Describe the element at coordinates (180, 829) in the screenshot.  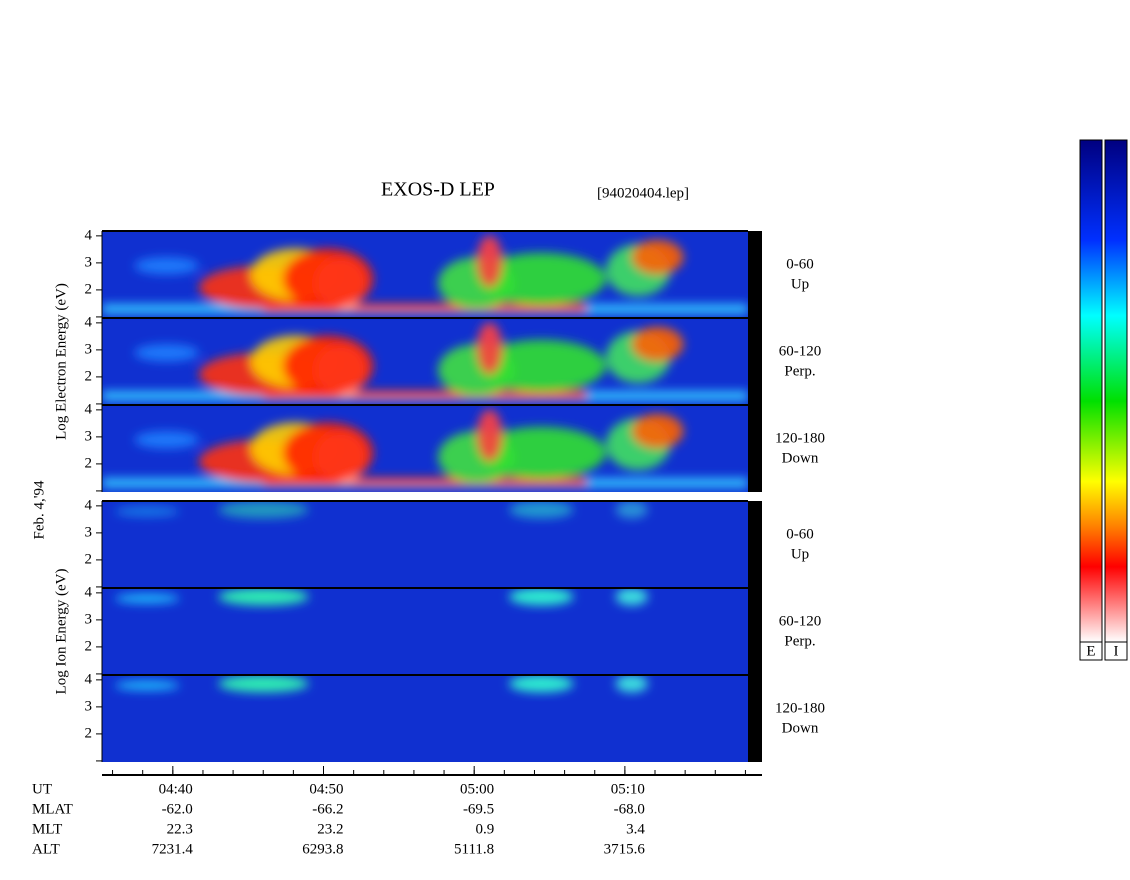
I see `row-value: 22.3` at that location.